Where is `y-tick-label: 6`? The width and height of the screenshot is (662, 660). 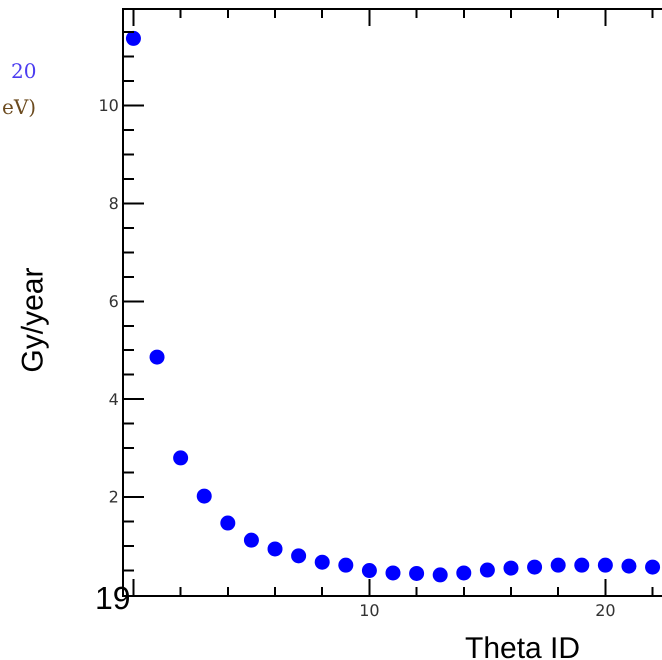 y-tick-label: 6 is located at coordinates (113, 301).